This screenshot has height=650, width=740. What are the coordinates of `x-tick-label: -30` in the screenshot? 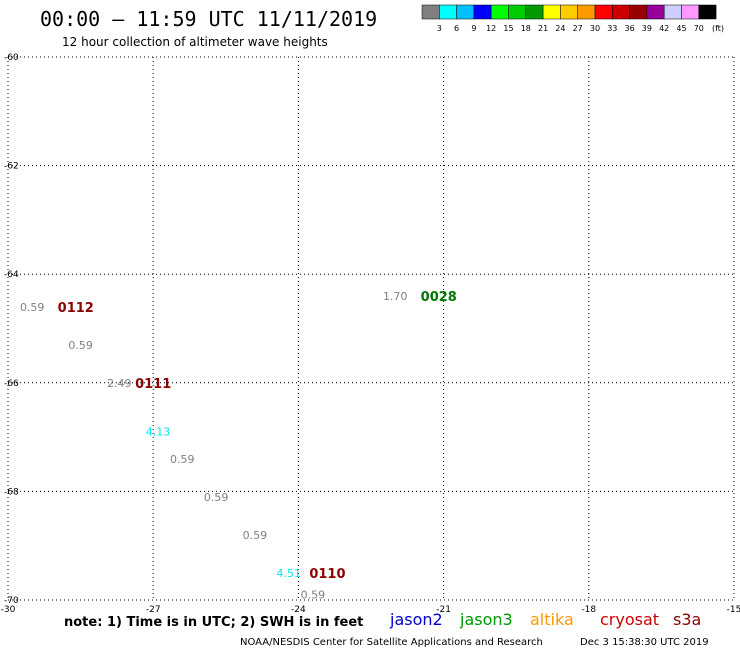 It's located at (8, 610).